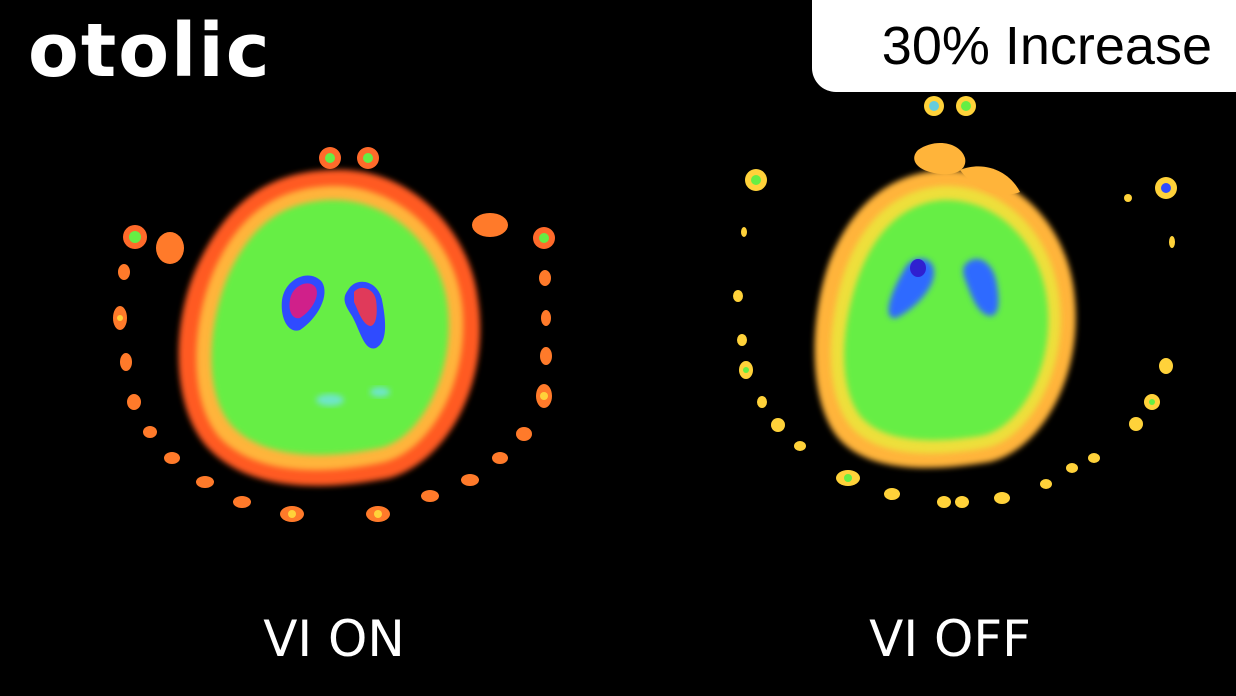  Describe the element at coordinates (981, 287) in the screenshot. I see `striatum-right-vi-off` at that location.